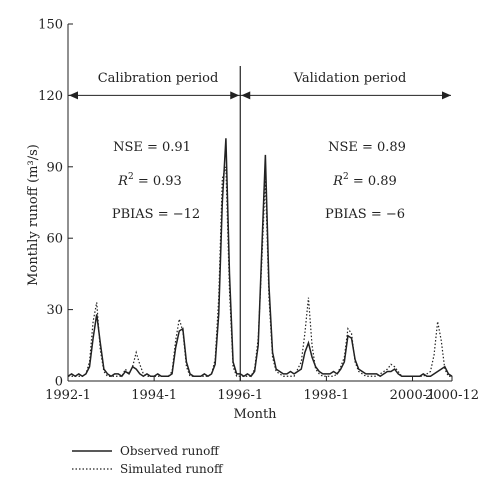 This screenshot has height=498, width=500. Describe the element at coordinates (346, 177) in the screenshot. I see `validation-r2-superscript: 2` at that location.